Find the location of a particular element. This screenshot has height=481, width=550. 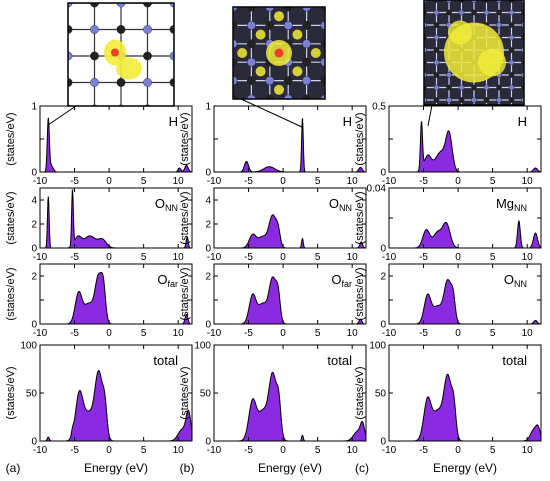

panel-label: total is located at coordinates (514, 360).